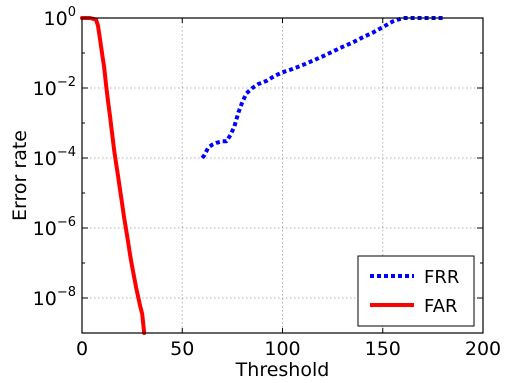 The image size is (510, 383). Describe the element at coordinates (282, 349) in the screenshot. I see `x-tick-label: 100` at that location.